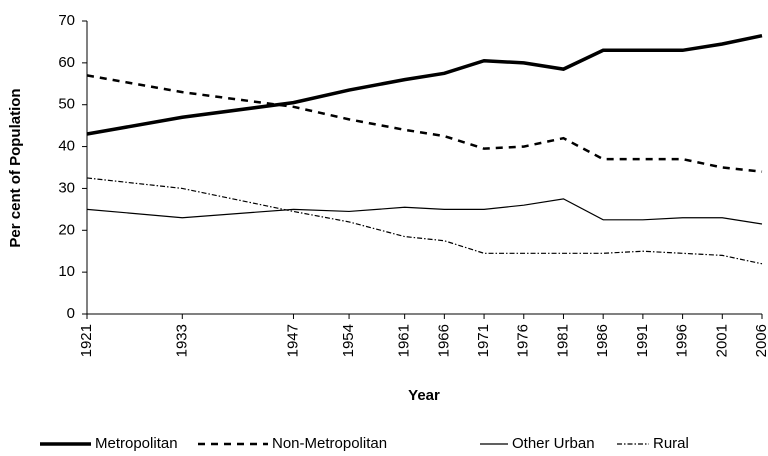 The height and width of the screenshot is (456, 768). What do you see at coordinates (66, 62) in the screenshot?
I see `y-tick-label: 60` at bounding box center [66, 62].